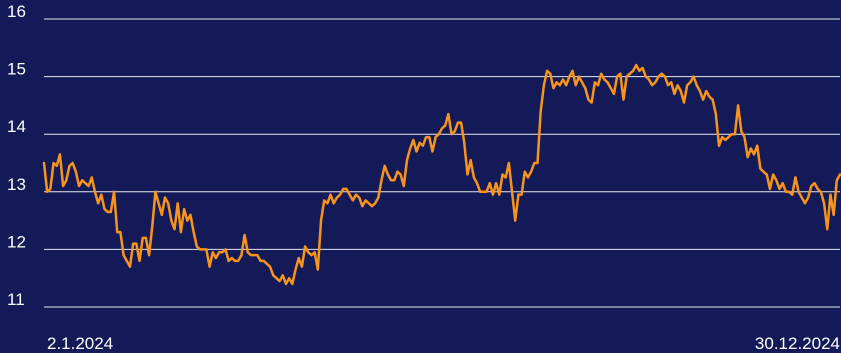  Describe the element at coordinates (16, 11) in the screenshot. I see `y-tick-label-16: 16` at that location.